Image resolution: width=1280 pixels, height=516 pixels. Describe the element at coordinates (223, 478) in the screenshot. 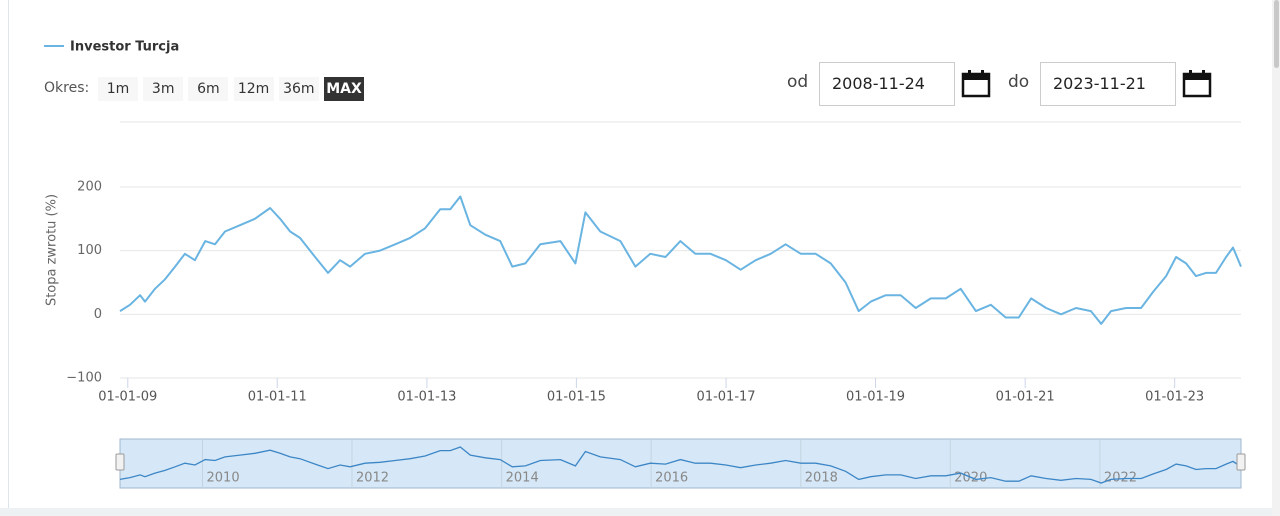

I see `navigator-tick-label: 2010` at that location.